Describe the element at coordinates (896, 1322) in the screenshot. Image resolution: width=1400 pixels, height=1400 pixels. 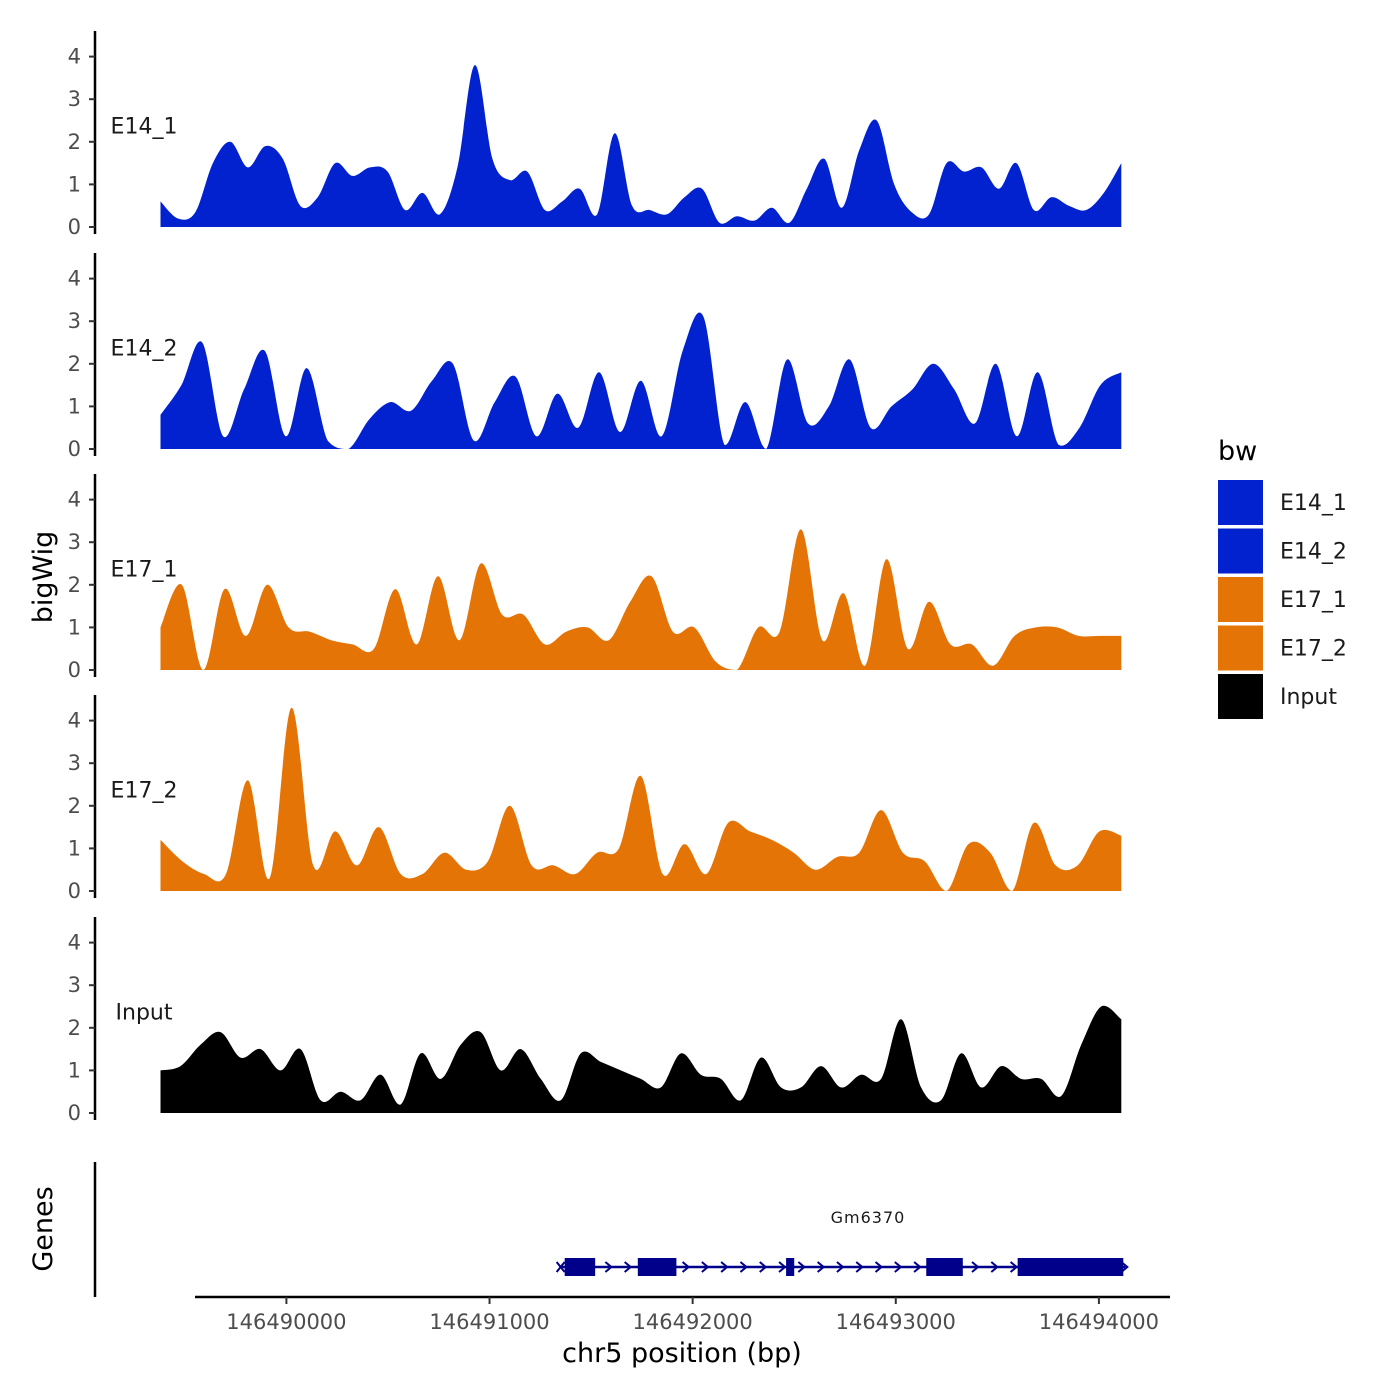
I see `x-tick-label: 146493000` at that location.